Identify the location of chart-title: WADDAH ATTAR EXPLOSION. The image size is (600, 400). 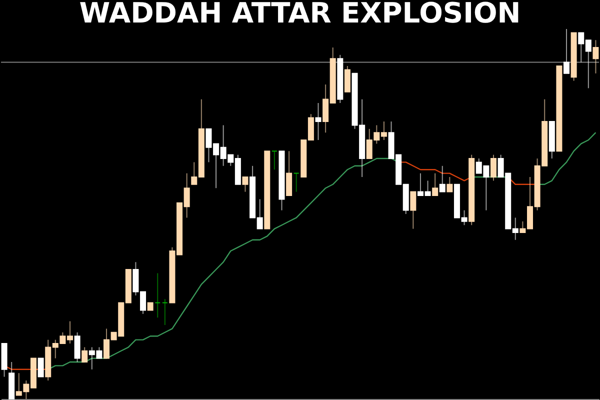
(300, 15).